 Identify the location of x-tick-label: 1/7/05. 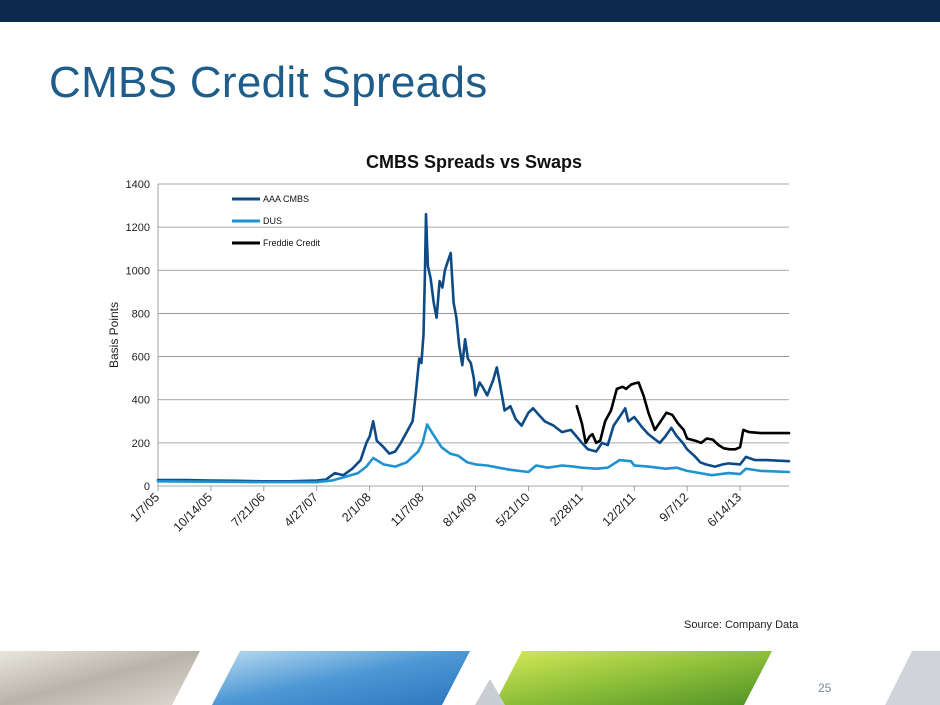
(145, 507).